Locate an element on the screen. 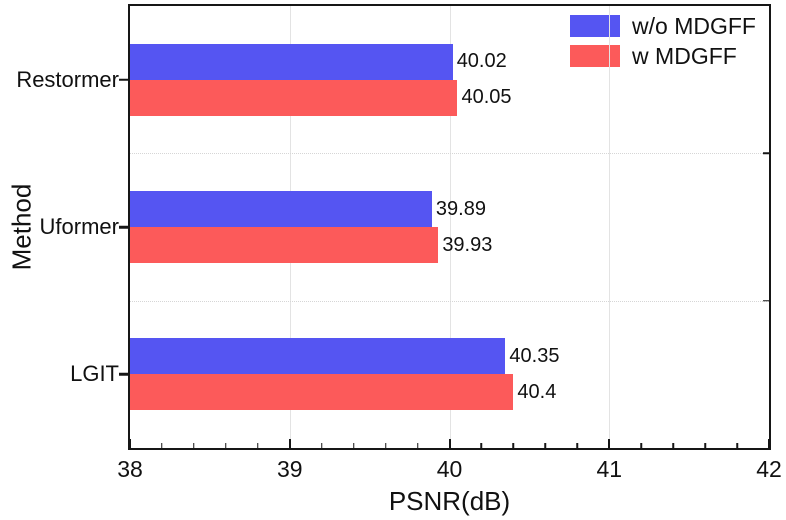 This screenshot has height=520, width=786. bar-restormer-with-mdgff is located at coordinates (294, 97).